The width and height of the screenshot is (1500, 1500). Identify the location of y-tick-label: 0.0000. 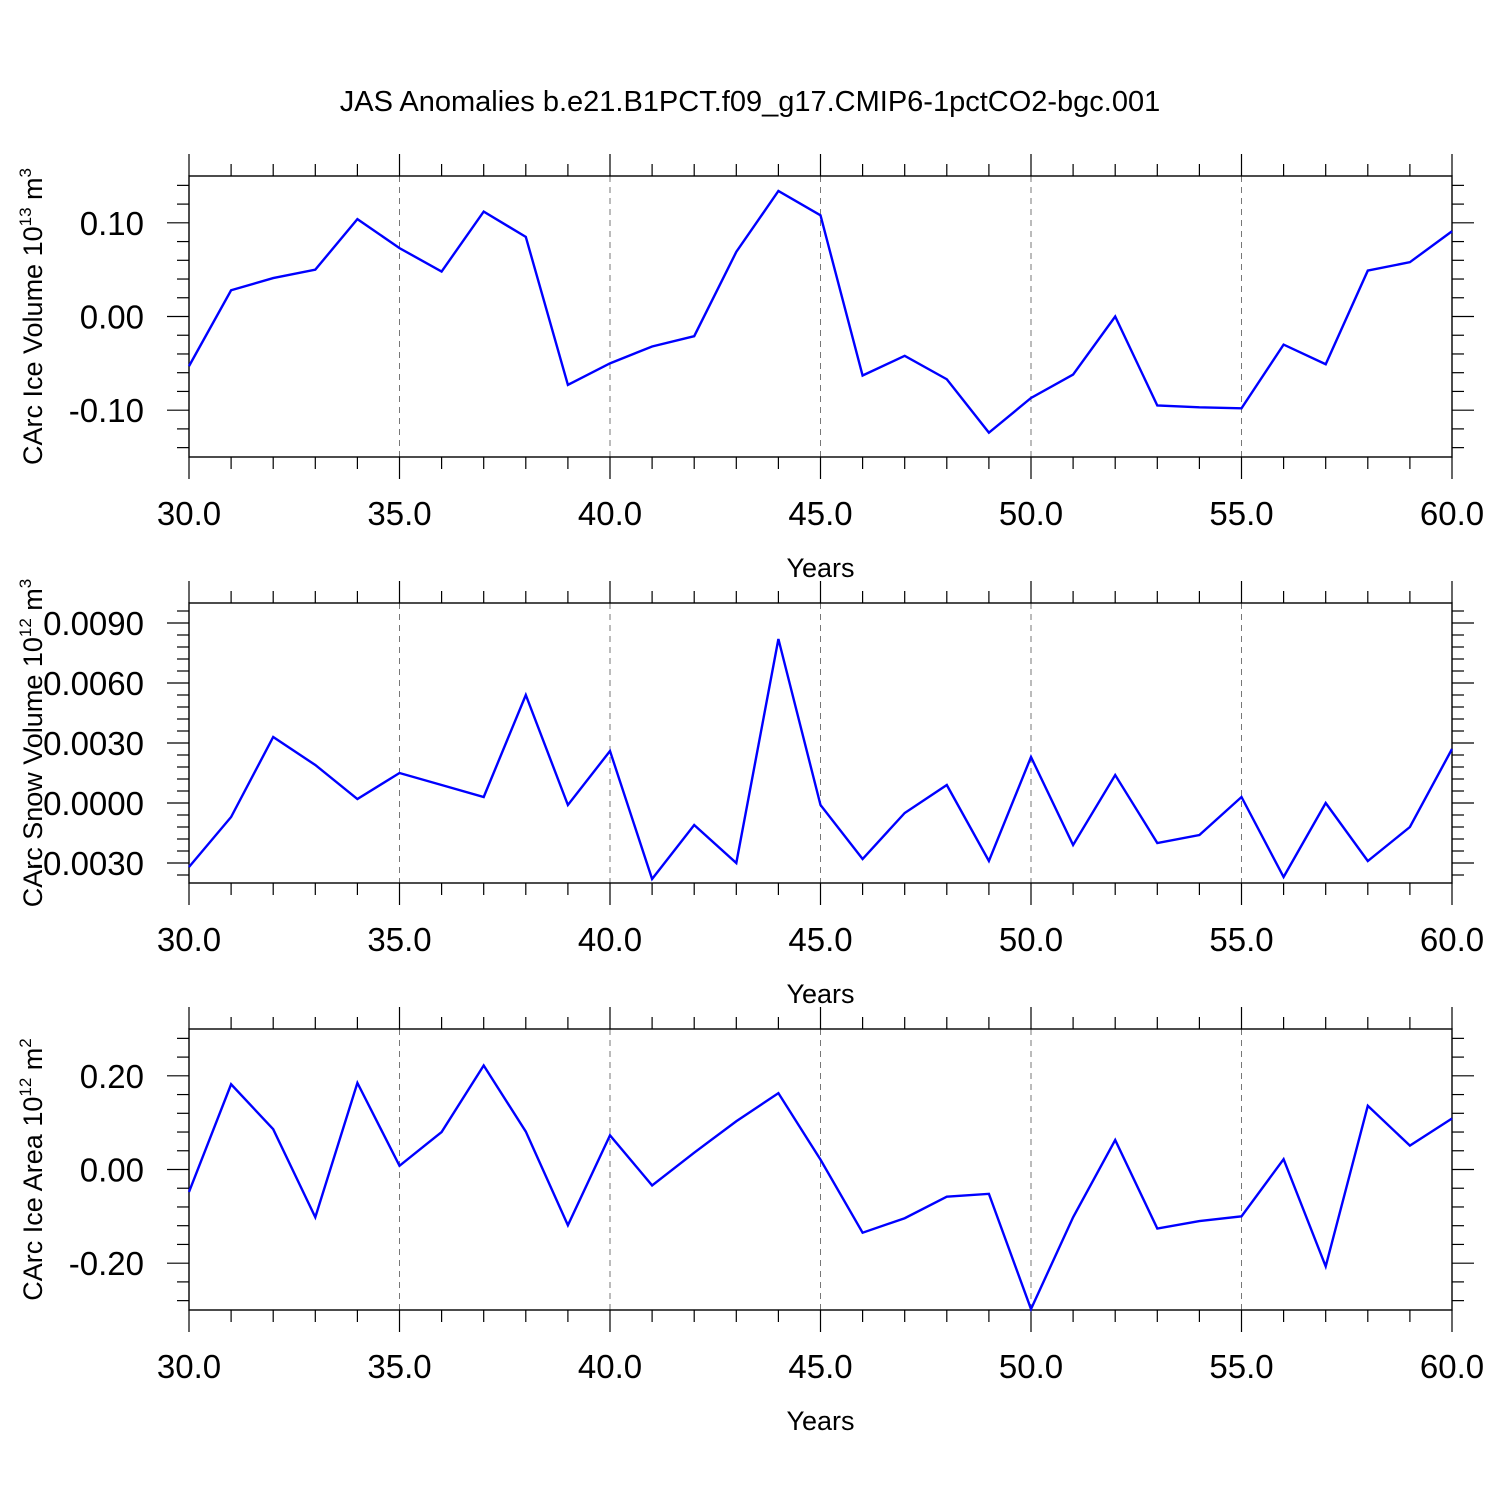
(93, 803).